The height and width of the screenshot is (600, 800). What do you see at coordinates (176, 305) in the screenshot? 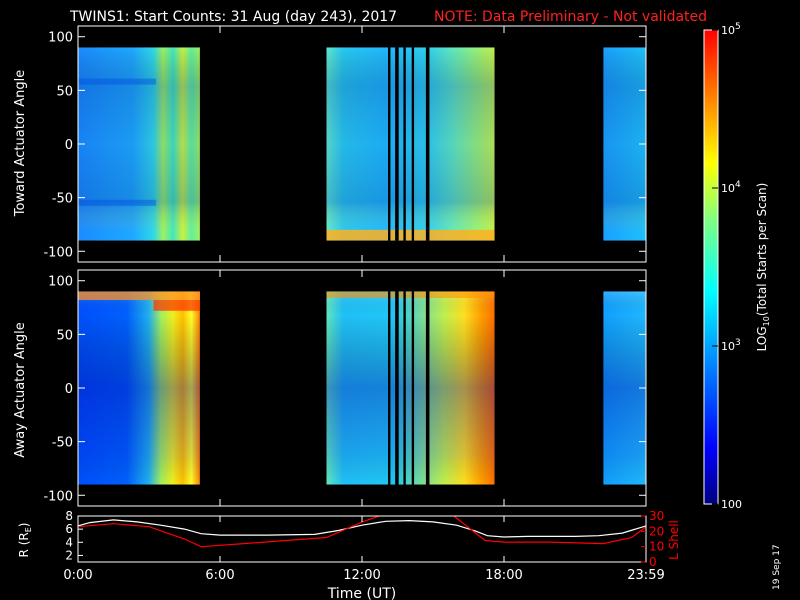
I see `high-angle-hotspot` at bounding box center [176, 305].